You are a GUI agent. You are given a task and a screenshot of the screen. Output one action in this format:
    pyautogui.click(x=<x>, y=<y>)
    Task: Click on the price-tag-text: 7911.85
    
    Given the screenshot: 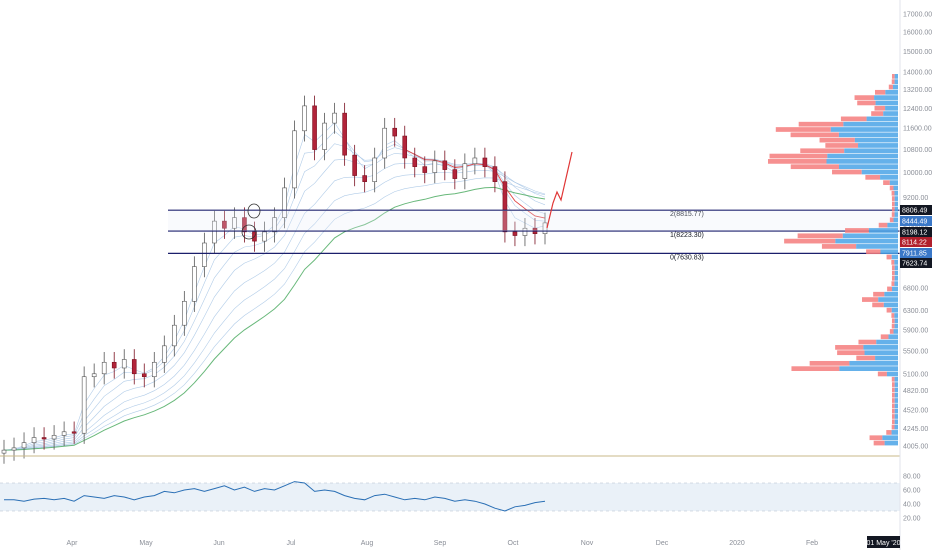 What is the action you would take?
    pyautogui.click(x=914, y=254)
    